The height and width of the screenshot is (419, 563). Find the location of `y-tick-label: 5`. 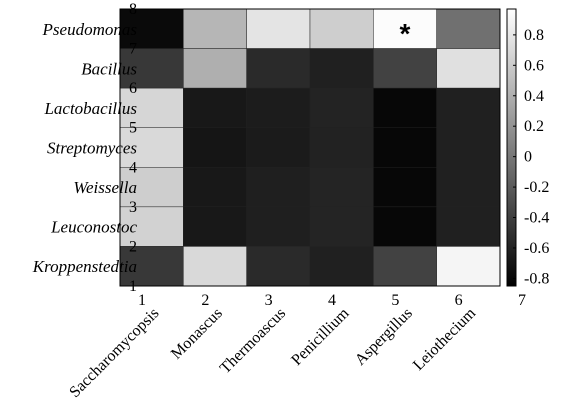

y-tick-label: 5 is located at coordinates (133, 128).